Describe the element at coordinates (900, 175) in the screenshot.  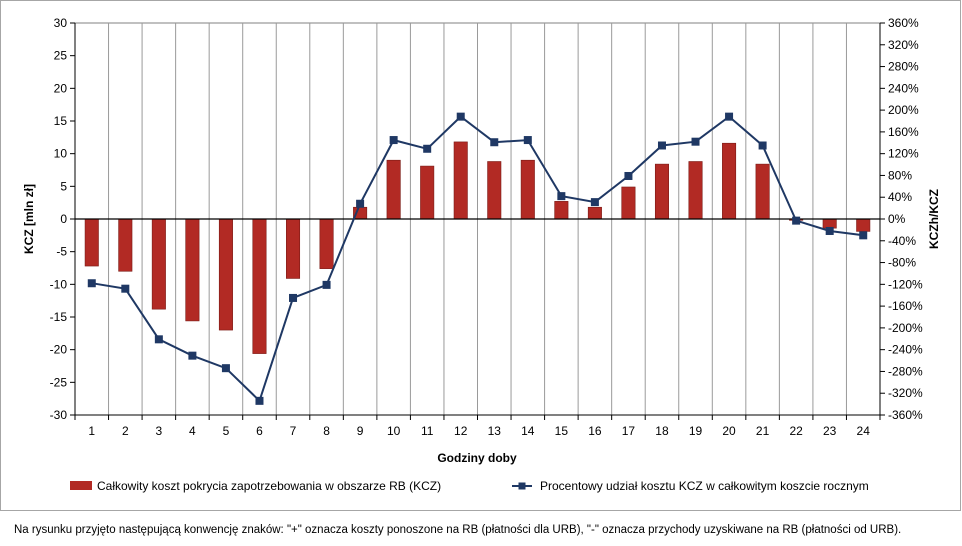
I see `y2-tick-label: 80%` at that location.